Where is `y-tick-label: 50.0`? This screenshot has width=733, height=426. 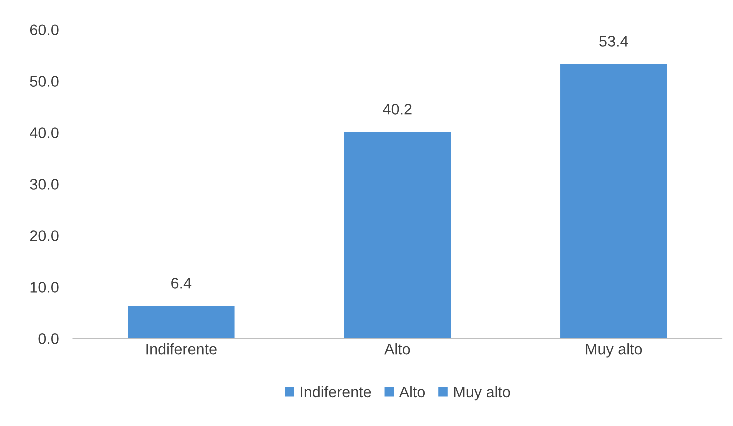 y-tick-label: 50.0 is located at coordinates (44, 81).